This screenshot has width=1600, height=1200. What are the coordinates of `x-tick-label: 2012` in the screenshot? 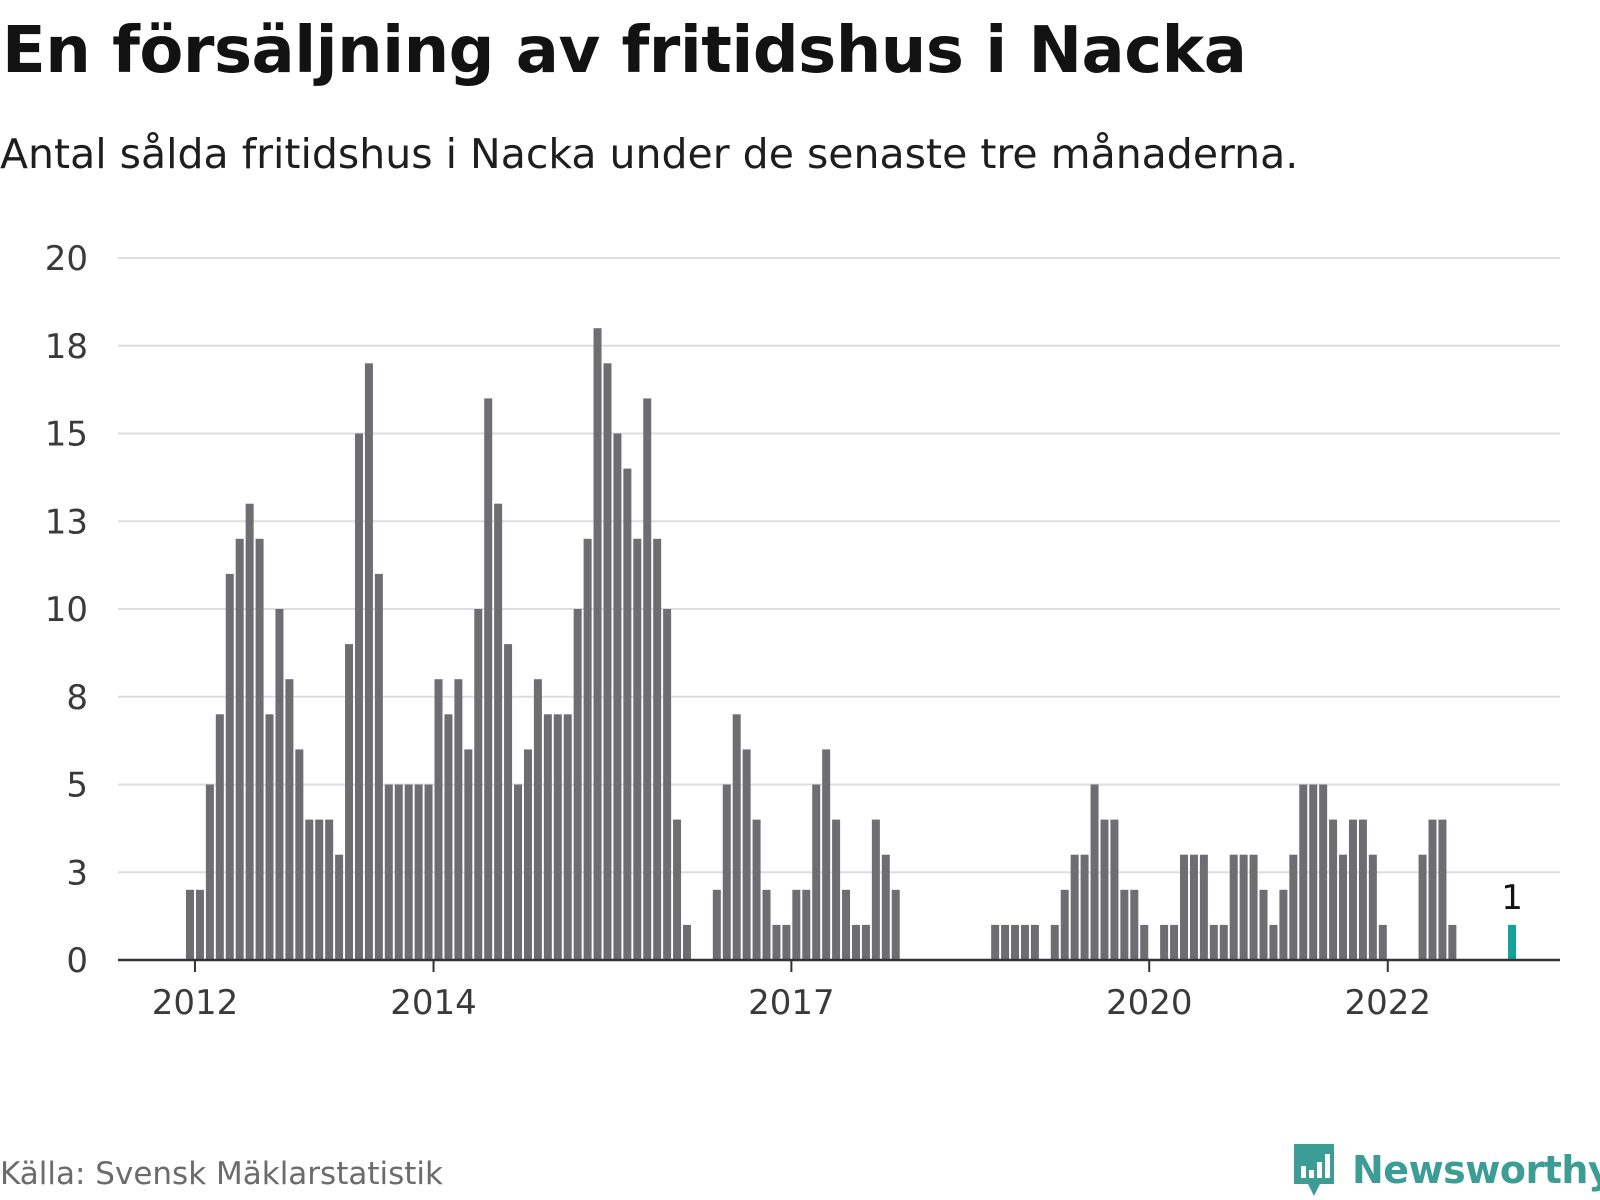 It's located at (195, 1003).